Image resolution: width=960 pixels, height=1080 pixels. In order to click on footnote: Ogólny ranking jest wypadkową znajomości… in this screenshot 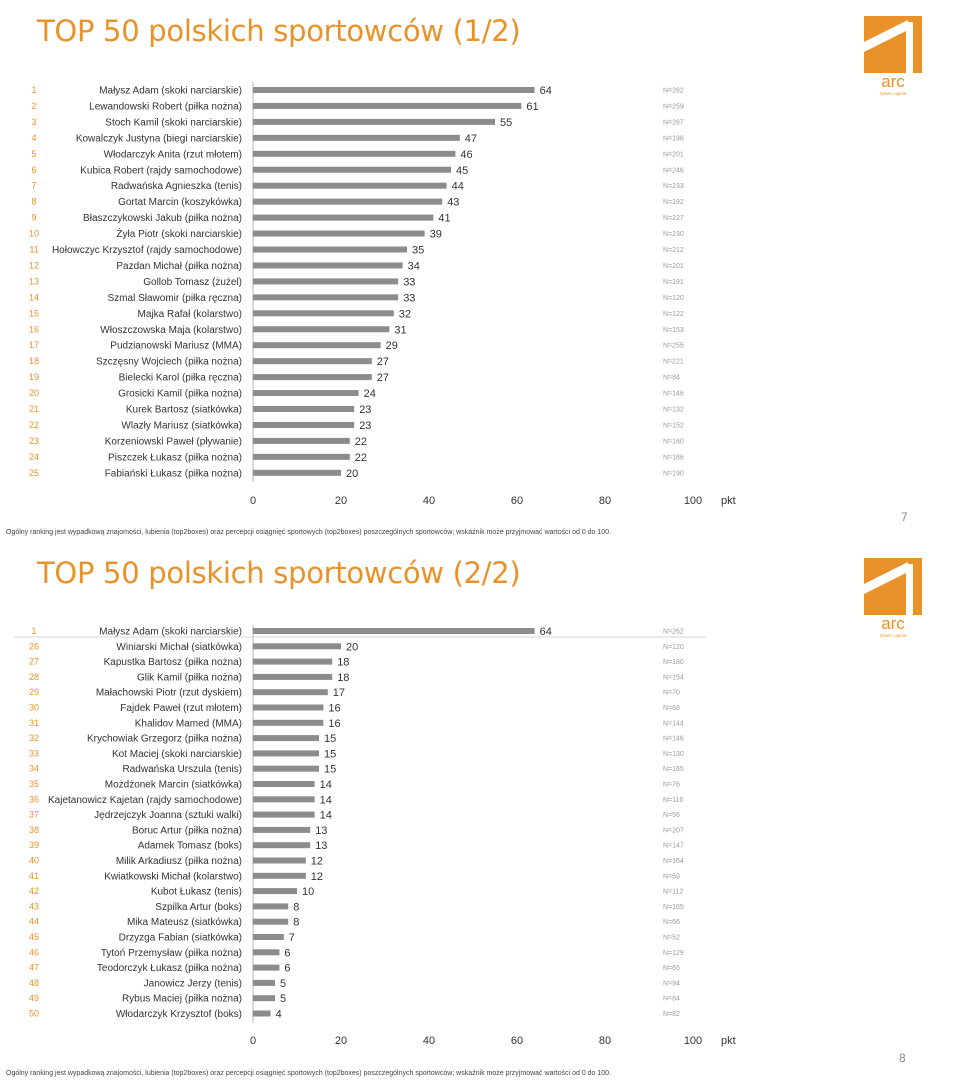, I will do `click(309, 532)`.